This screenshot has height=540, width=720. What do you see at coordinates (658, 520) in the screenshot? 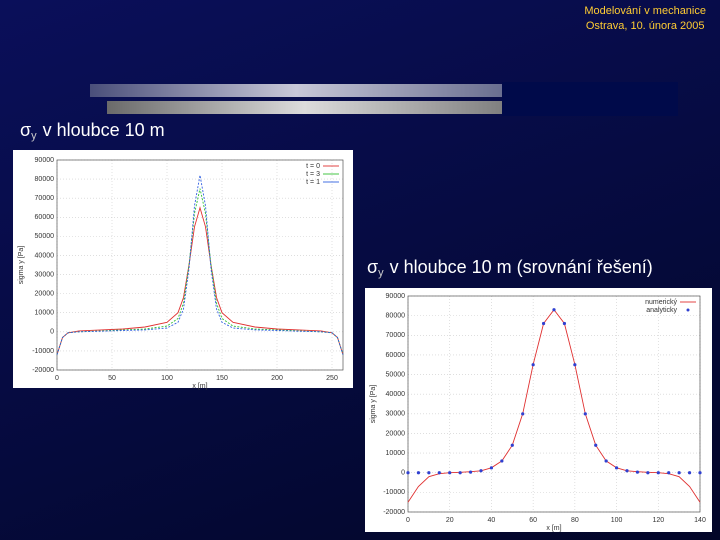
I see `x-tick-label: 120` at bounding box center [658, 520].